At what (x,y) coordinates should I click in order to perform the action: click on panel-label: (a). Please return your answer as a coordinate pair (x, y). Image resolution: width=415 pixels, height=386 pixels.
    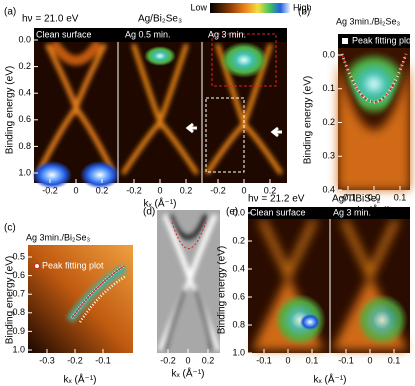
    Looking at the image, I should click on (10, 12).